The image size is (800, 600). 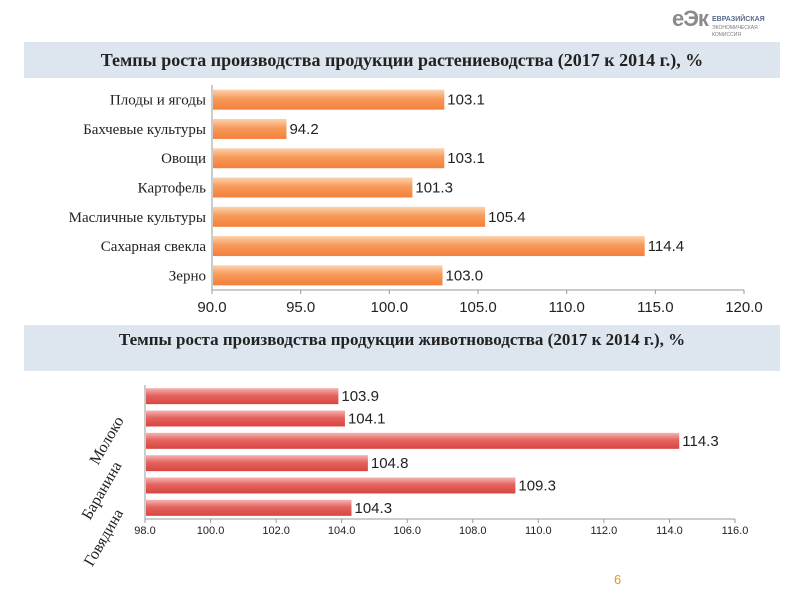 I want to click on crop-value-label: 94.2, so click(x=303, y=129).